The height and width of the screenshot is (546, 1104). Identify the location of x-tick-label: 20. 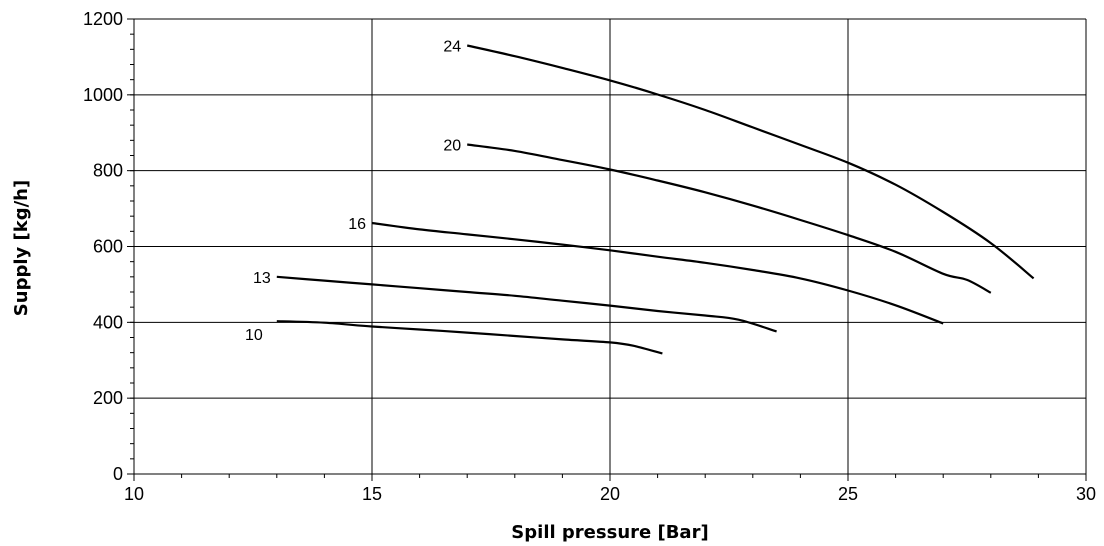
(610, 494).